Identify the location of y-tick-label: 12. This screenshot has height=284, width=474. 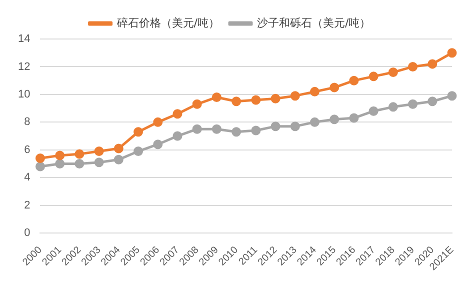
(24, 66).